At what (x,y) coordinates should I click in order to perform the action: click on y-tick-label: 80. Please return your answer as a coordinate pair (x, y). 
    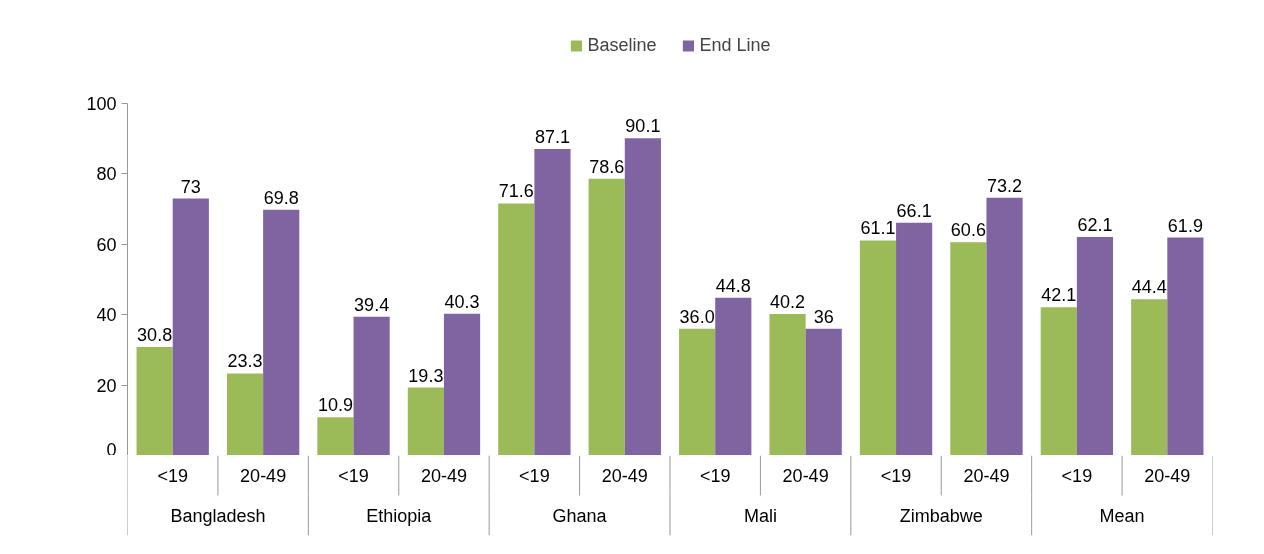
    Looking at the image, I should click on (106, 174).